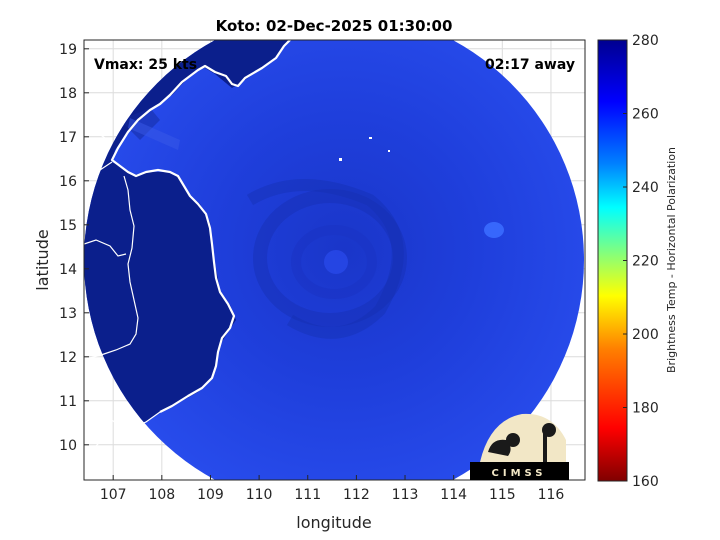 The width and height of the screenshot is (720, 540). What do you see at coordinates (307, 495) in the screenshot?
I see `x-tick-label: 111` at bounding box center [307, 495].